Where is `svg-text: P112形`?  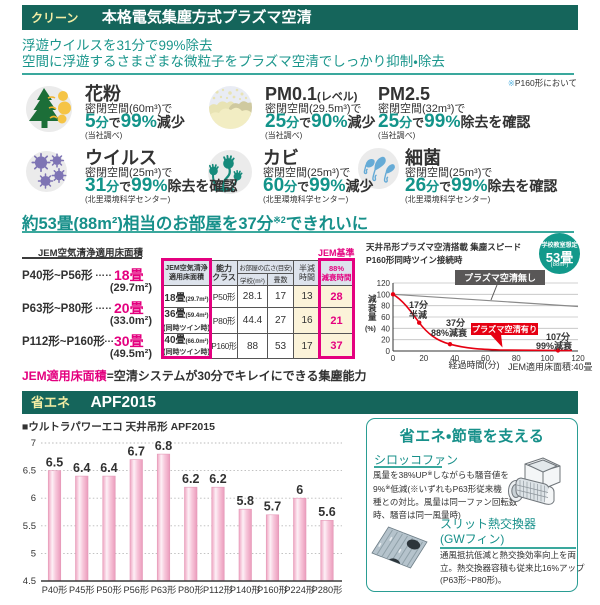
svg-text: P112形 is located at coordinates (218, 589).